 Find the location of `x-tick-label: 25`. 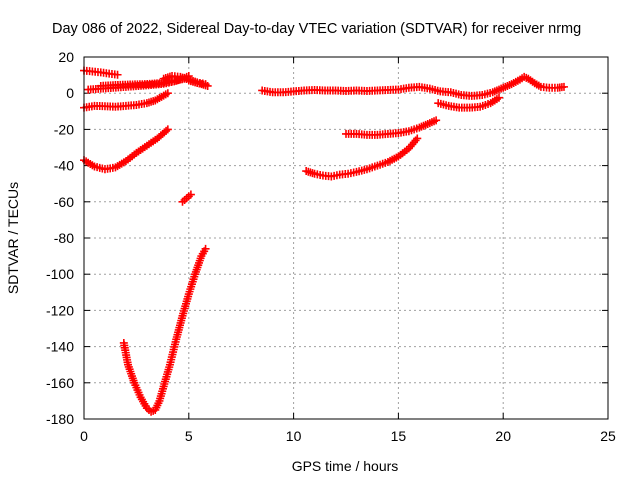

x-tick-label: 25 is located at coordinates (608, 436).